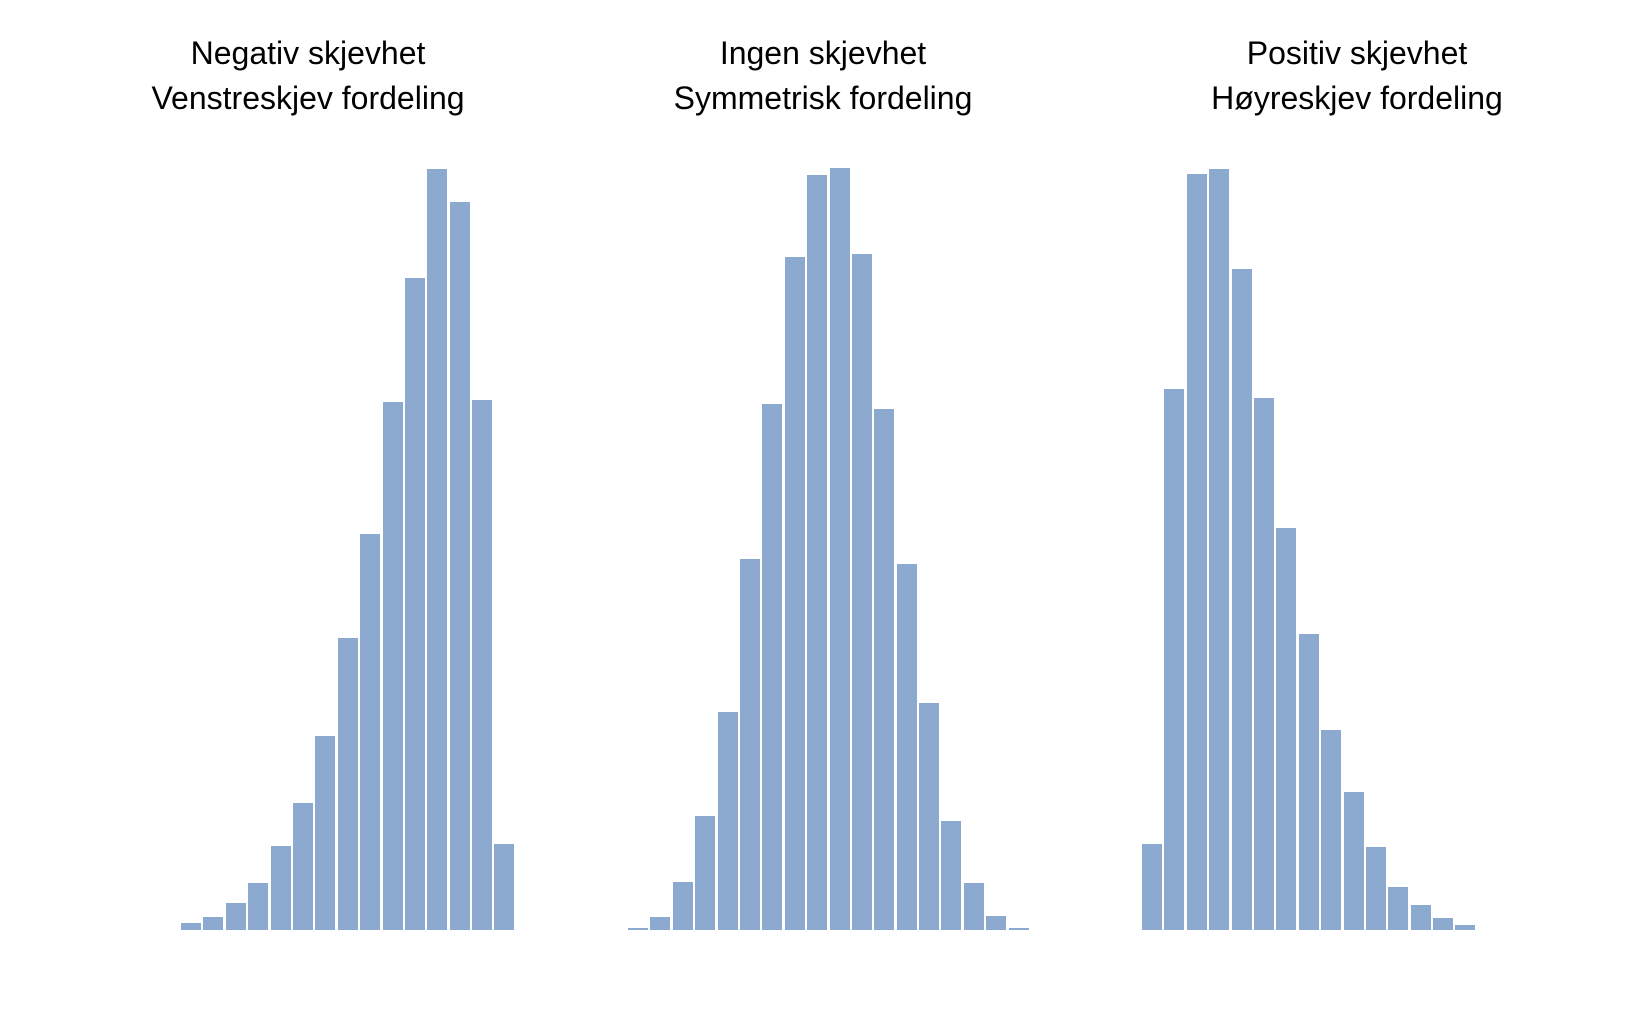 Image resolution: width=1645 pixels, height=1017 pixels. What do you see at coordinates (1357, 53) in the screenshot?
I see `title-line-1: Positiv skjevhet` at bounding box center [1357, 53].